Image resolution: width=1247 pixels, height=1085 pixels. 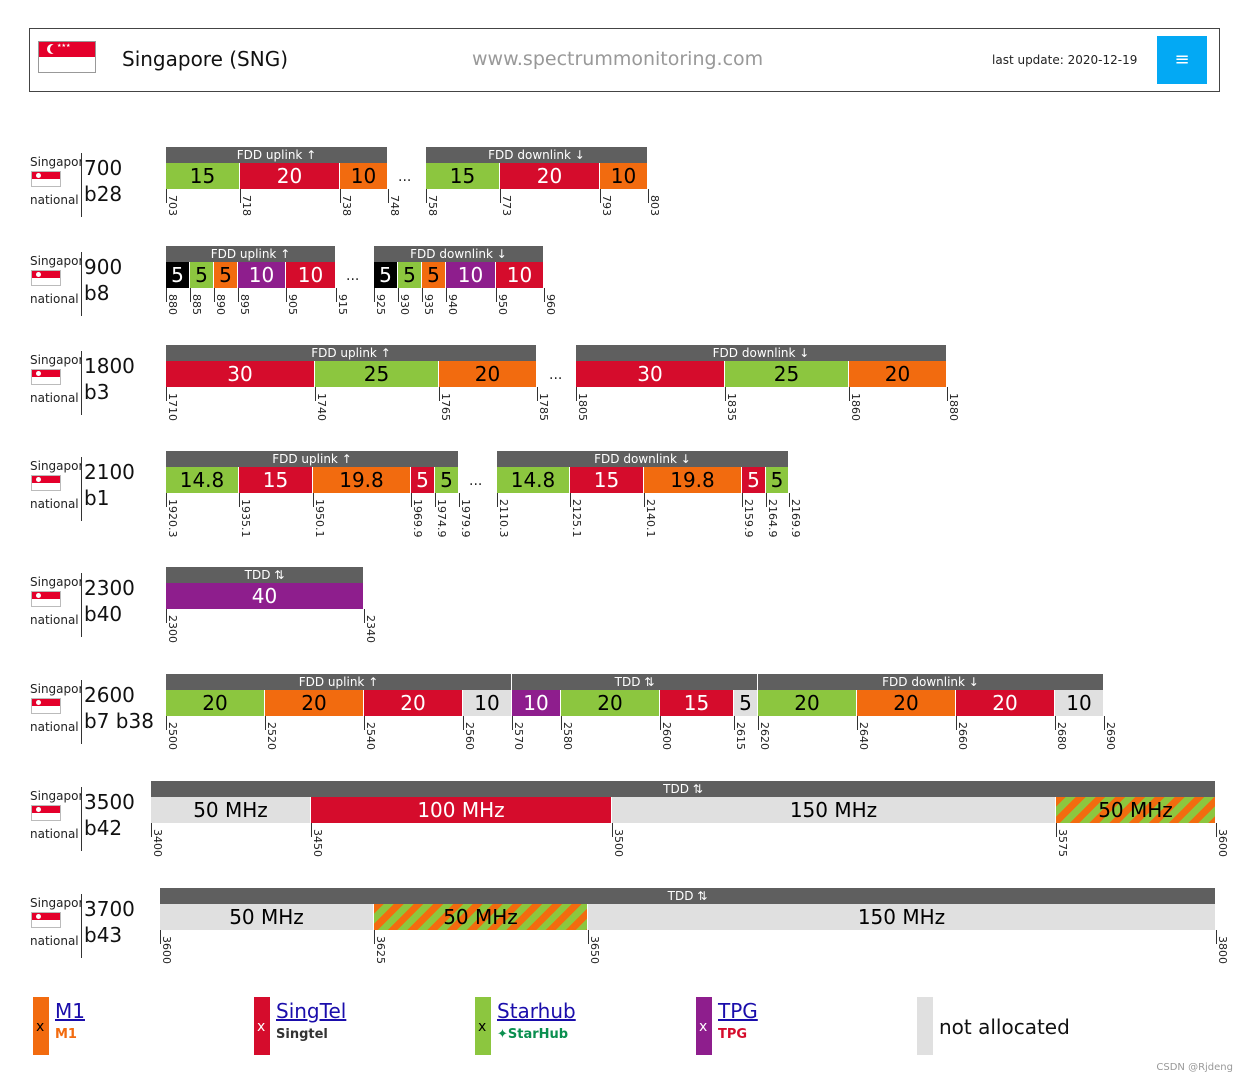 What do you see at coordinates (666, 736) in the screenshot?
I see `axis-tick-label: 2600` at bounding box center [666, 736].